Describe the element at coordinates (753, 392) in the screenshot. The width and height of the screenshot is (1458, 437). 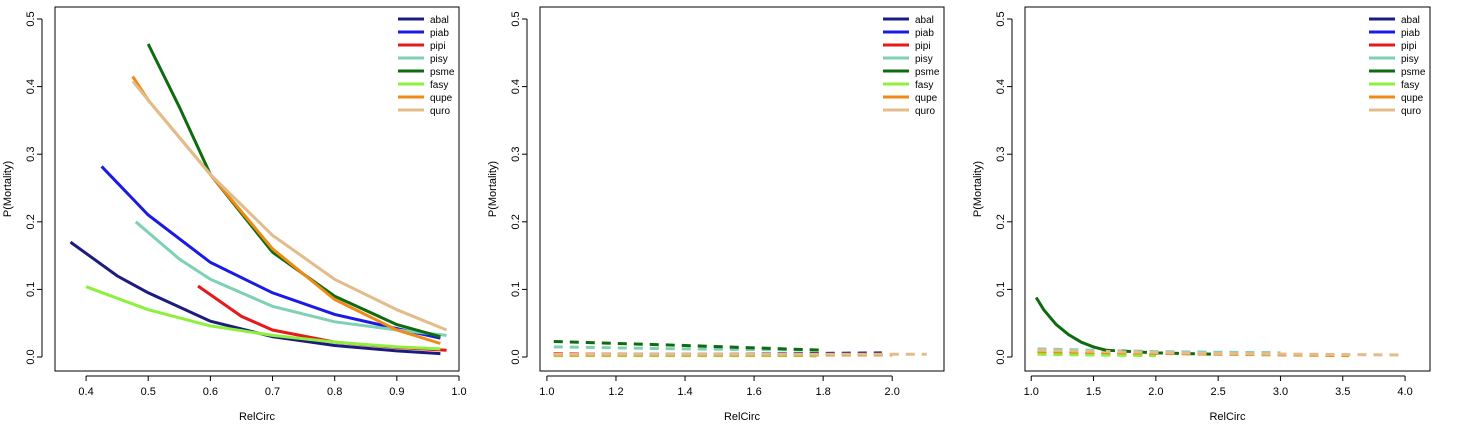
I see `x-tick-label: 1.6` at that location.